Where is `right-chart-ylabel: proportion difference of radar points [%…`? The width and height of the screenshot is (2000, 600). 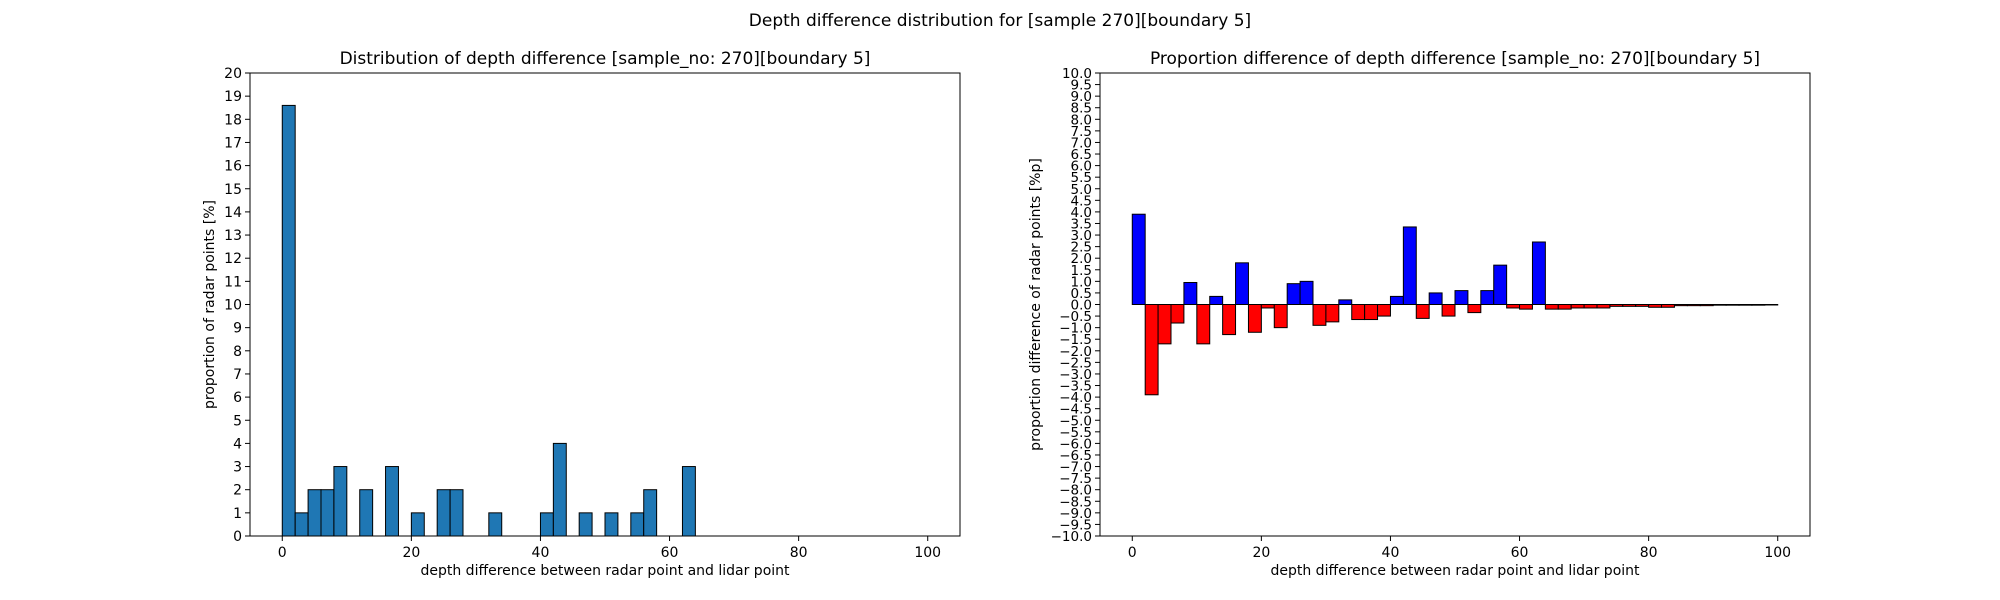 right-chart-ylabel: proportion difference of radar points [%… is located at coordinates (1036, 304).